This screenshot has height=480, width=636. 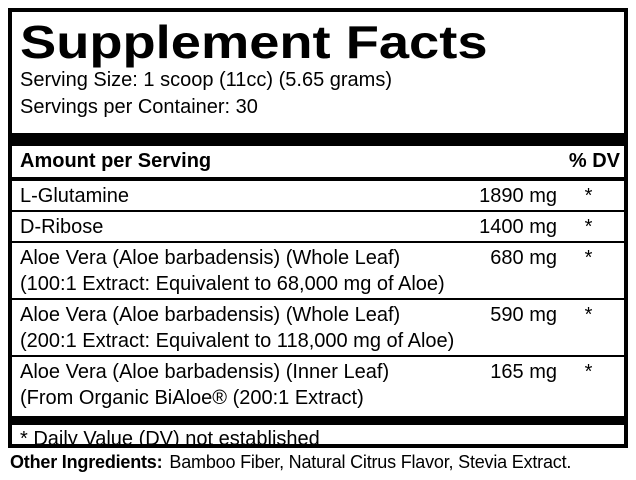 What do you see at coordinates (318, 420) in the screenshot?
I see `divider-thick-bottom` at bounding box center [318, 420].